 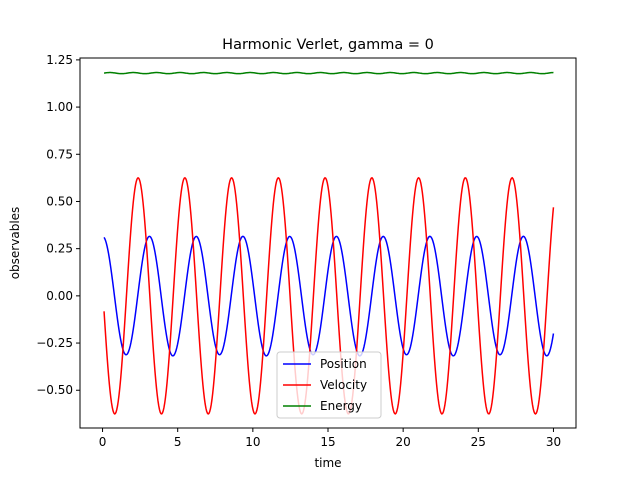 I want to click on x-tick-label: 10, so click(x=252, y=442).